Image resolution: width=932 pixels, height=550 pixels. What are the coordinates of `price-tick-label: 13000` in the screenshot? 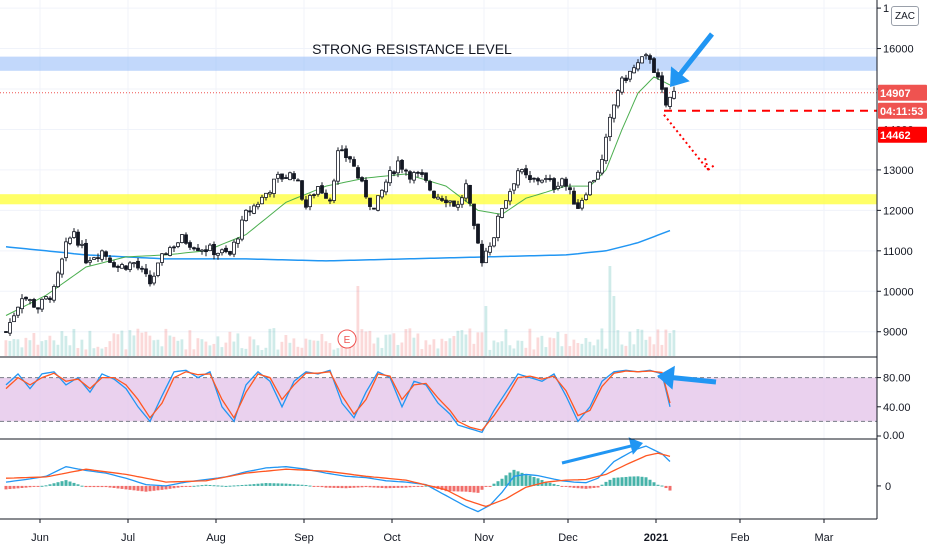 It's located at (898, 171).